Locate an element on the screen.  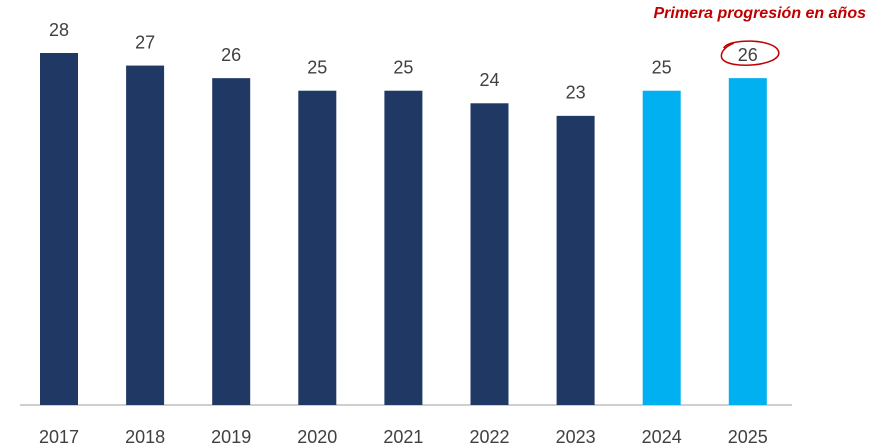
value-label: 28 is located at coordinates (59, 30).